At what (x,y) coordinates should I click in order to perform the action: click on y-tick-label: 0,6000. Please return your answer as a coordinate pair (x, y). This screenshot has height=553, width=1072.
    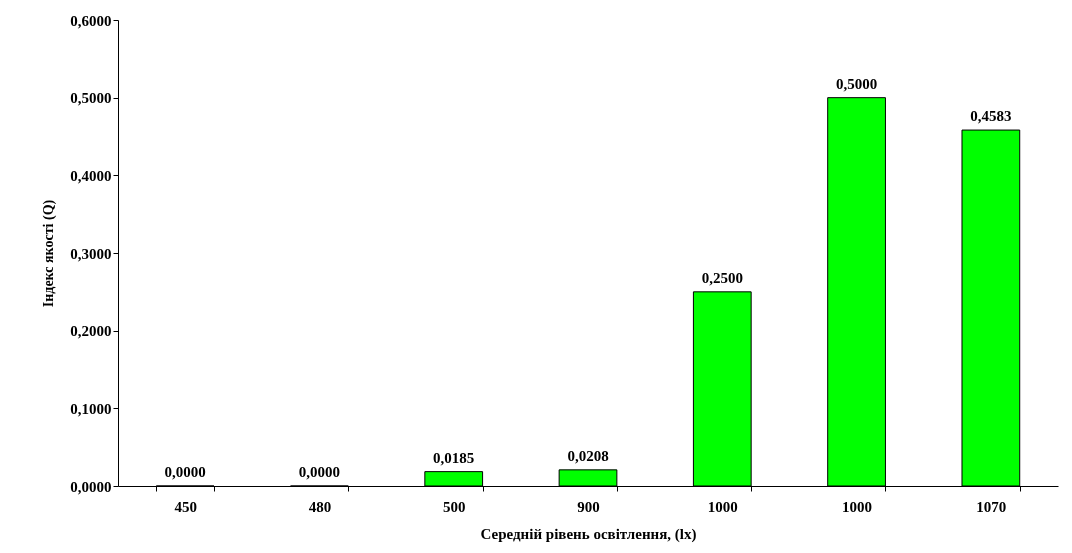
    Looking at the image, I should click on (91, 20).